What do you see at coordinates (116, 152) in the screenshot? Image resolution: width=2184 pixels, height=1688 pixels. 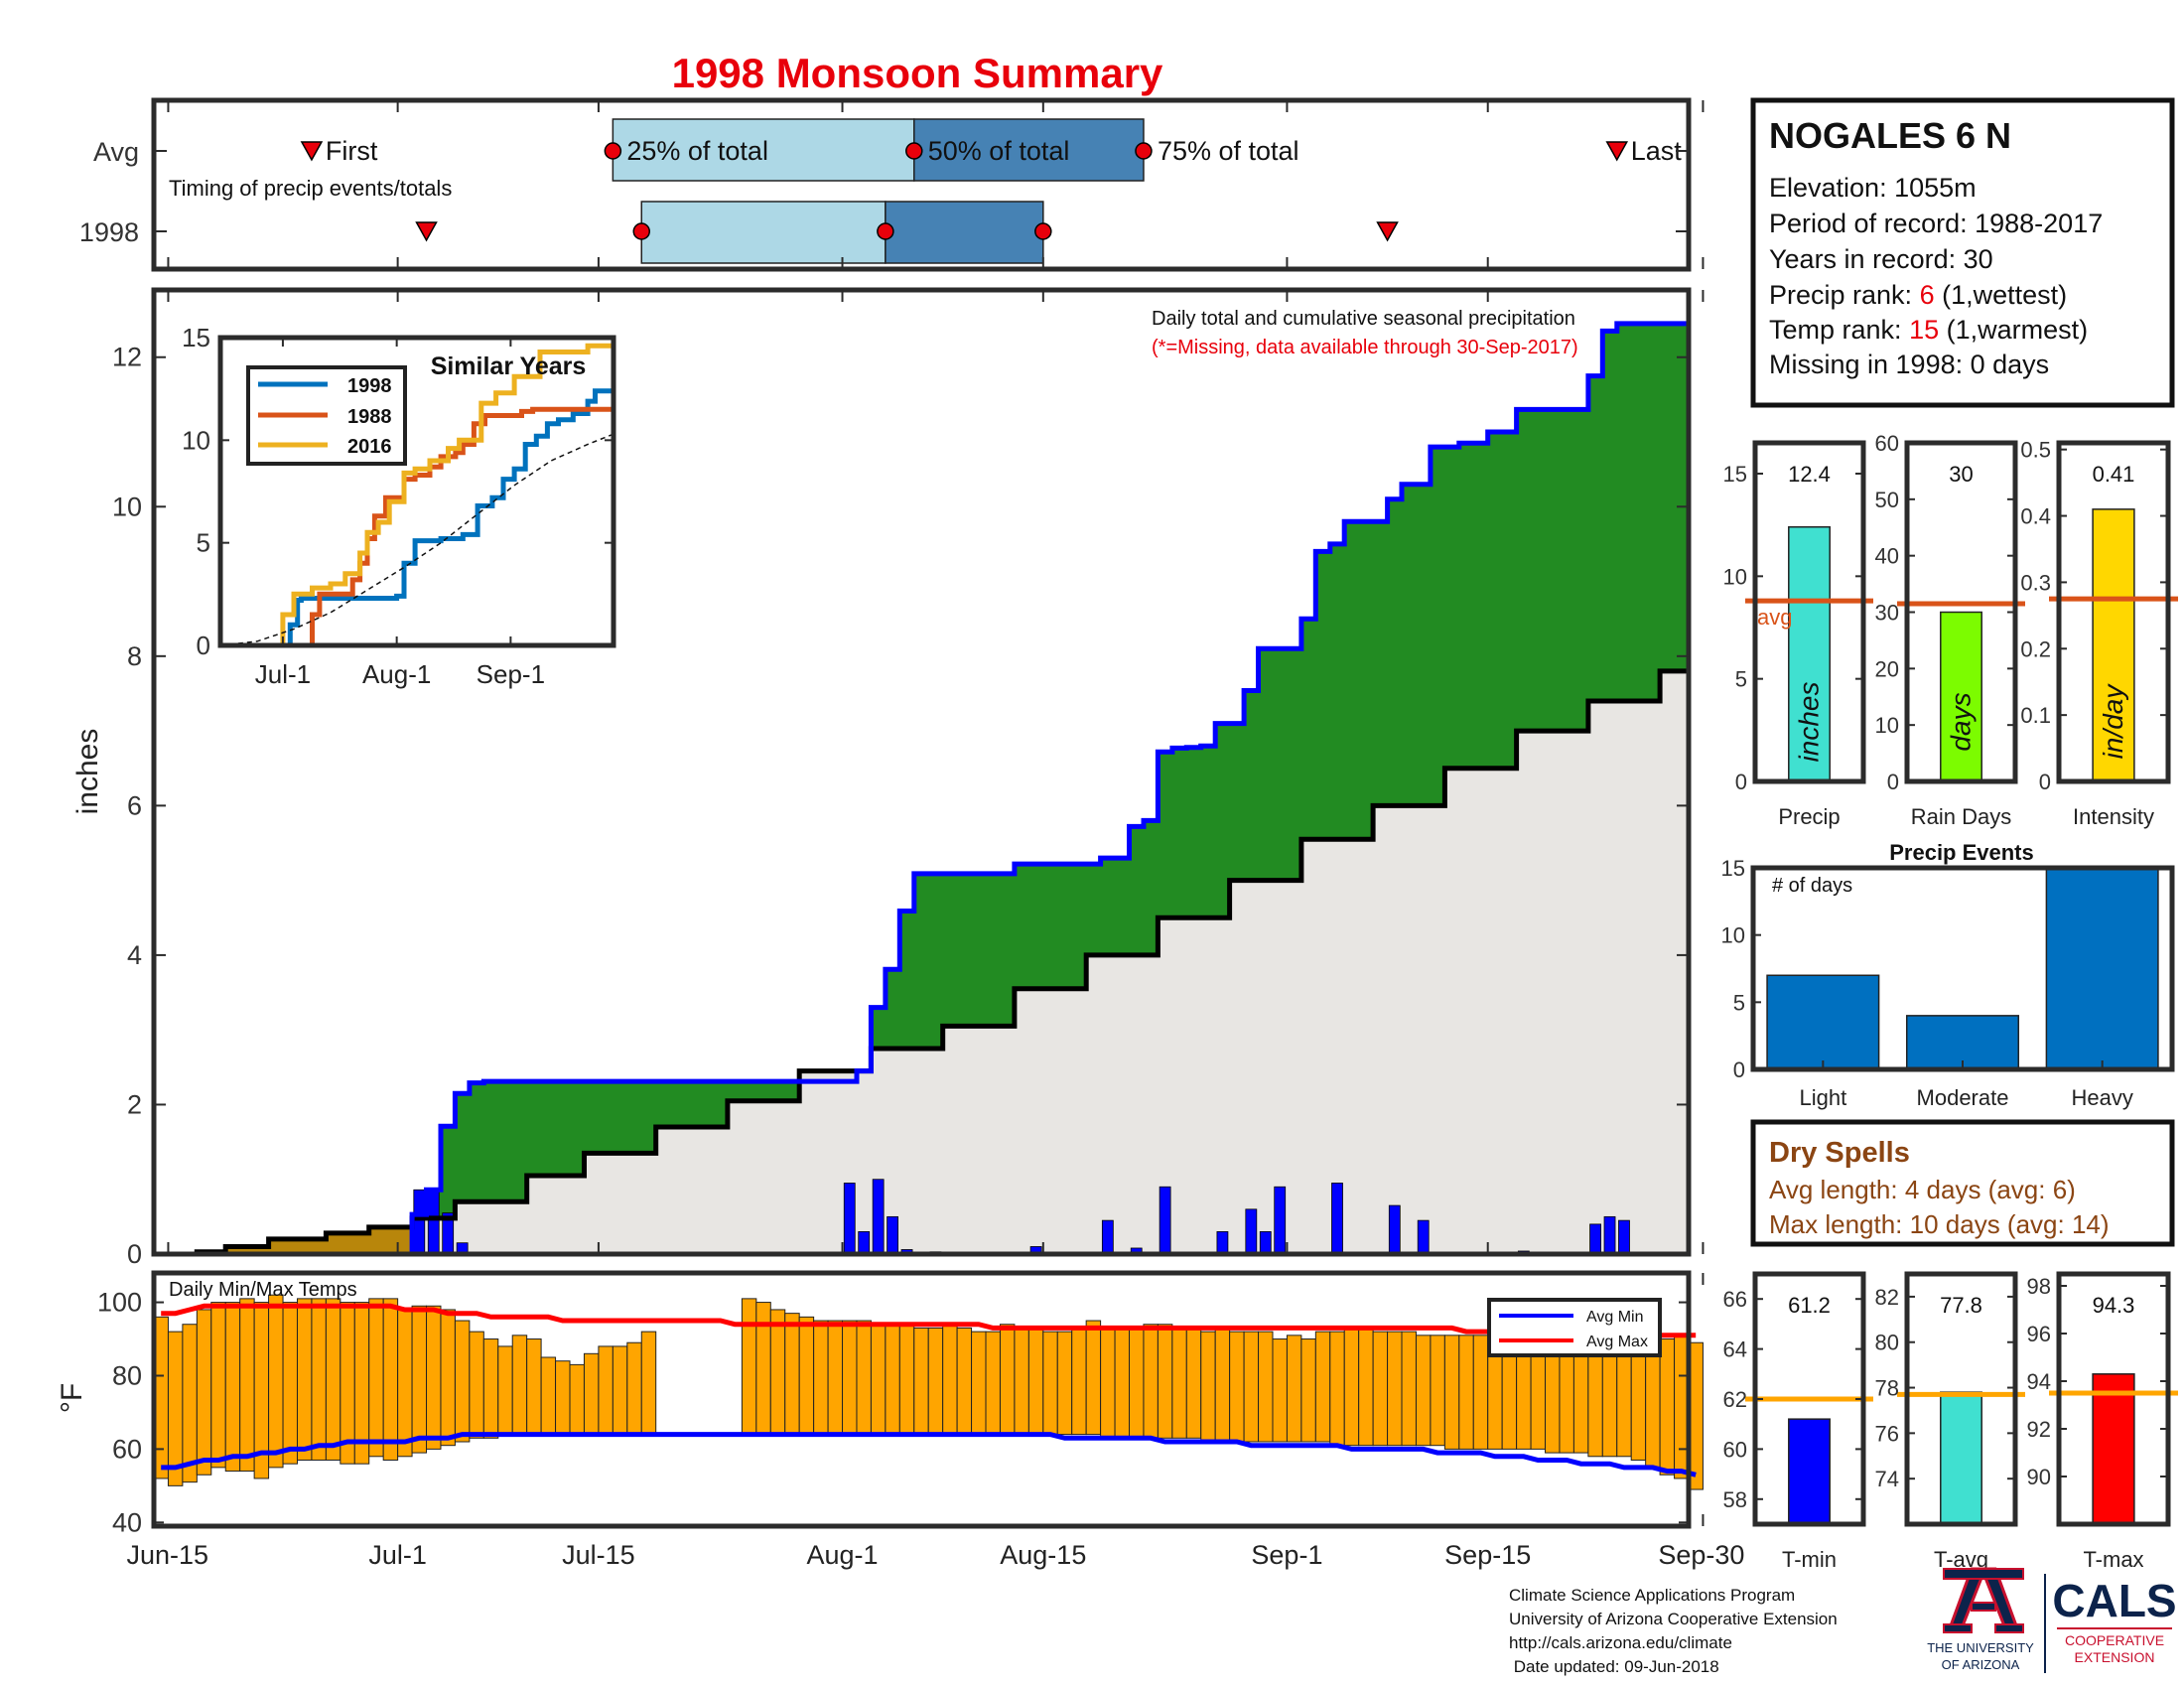 I see `timing-row-label-avg: Avg` at bounding box center [116, 152].